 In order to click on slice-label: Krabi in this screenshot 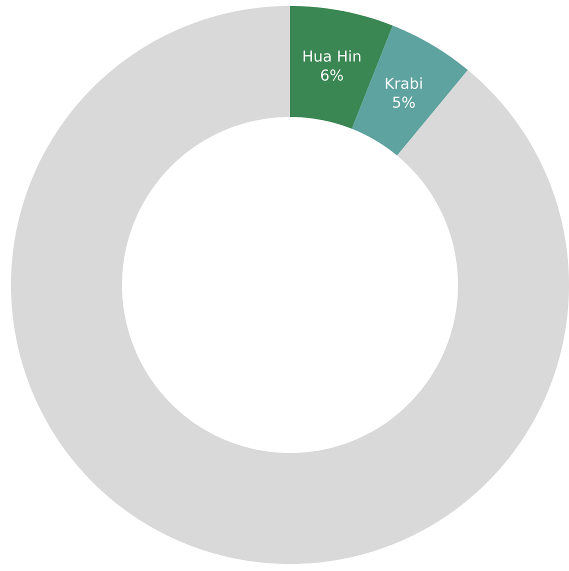, I will do `click(404, 83)`.